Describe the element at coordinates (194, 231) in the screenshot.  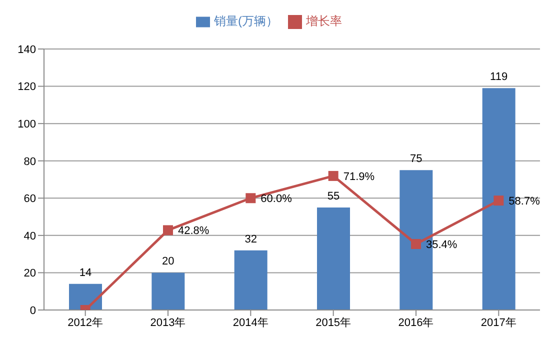
I see `data-label: 42.8%` at that location.